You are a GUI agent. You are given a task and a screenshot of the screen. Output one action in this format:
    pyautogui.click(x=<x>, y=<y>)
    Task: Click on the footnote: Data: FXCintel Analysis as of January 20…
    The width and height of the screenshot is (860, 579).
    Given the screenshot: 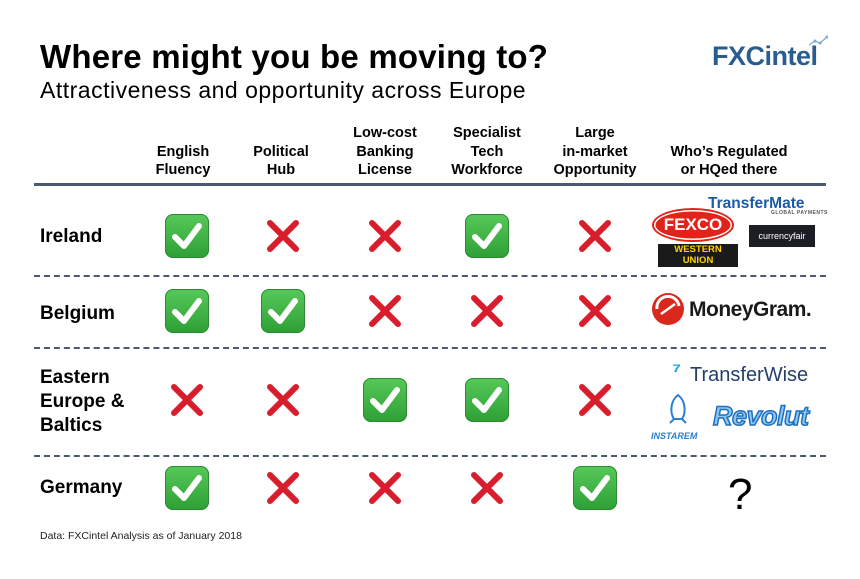 What is the action you would take?
    pyautogui.click(x=141, y=536)
    